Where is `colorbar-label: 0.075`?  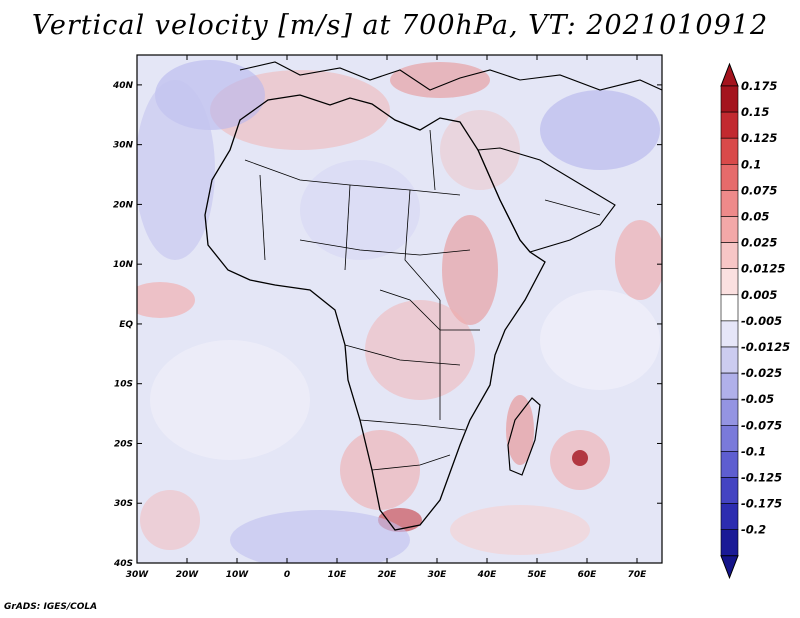
colorbar-label: 0.075 is located at coordinates (759, 190).